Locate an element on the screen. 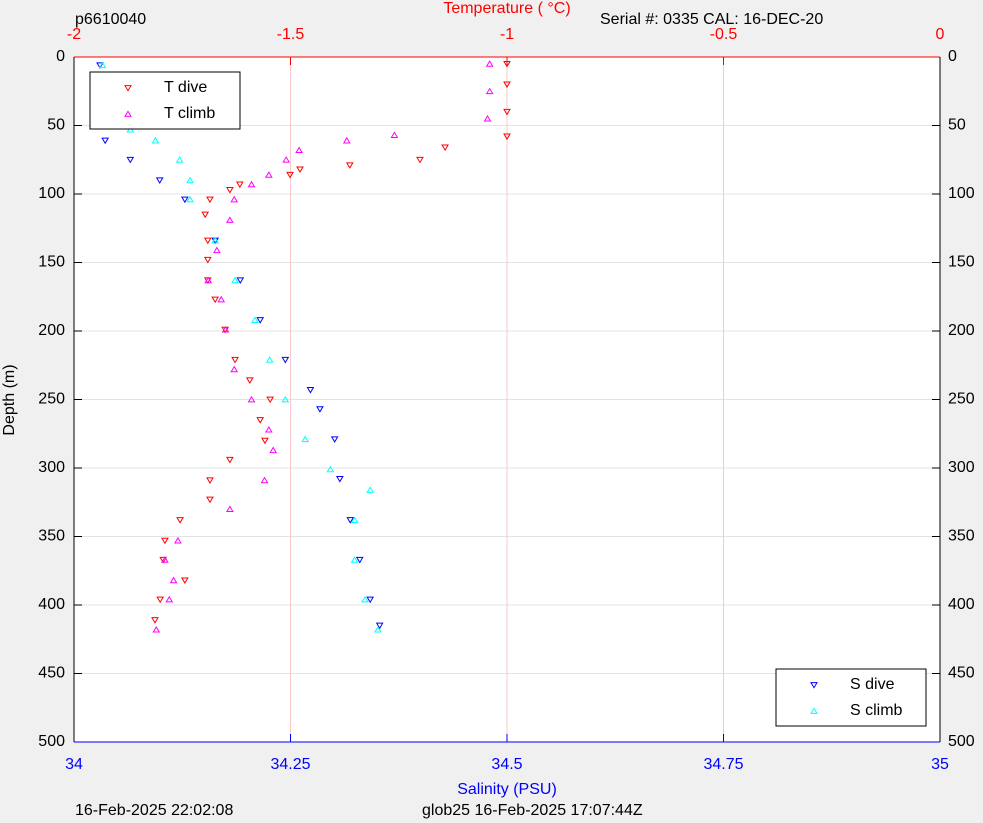 This screenshot has width=983, height=823. y2-tick-label: 400 is located at coordinates (961, 604).